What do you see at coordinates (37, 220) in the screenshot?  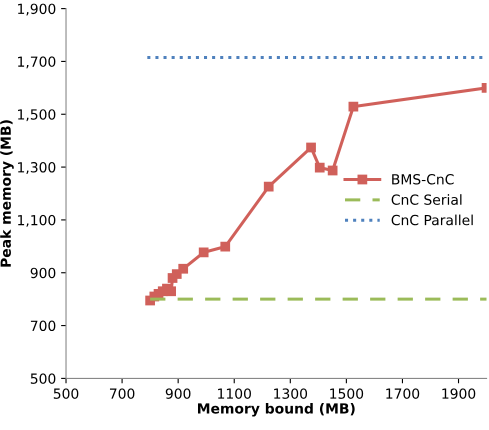 I see `y-tick-label: 1,100` at bounding box center [37, 220].